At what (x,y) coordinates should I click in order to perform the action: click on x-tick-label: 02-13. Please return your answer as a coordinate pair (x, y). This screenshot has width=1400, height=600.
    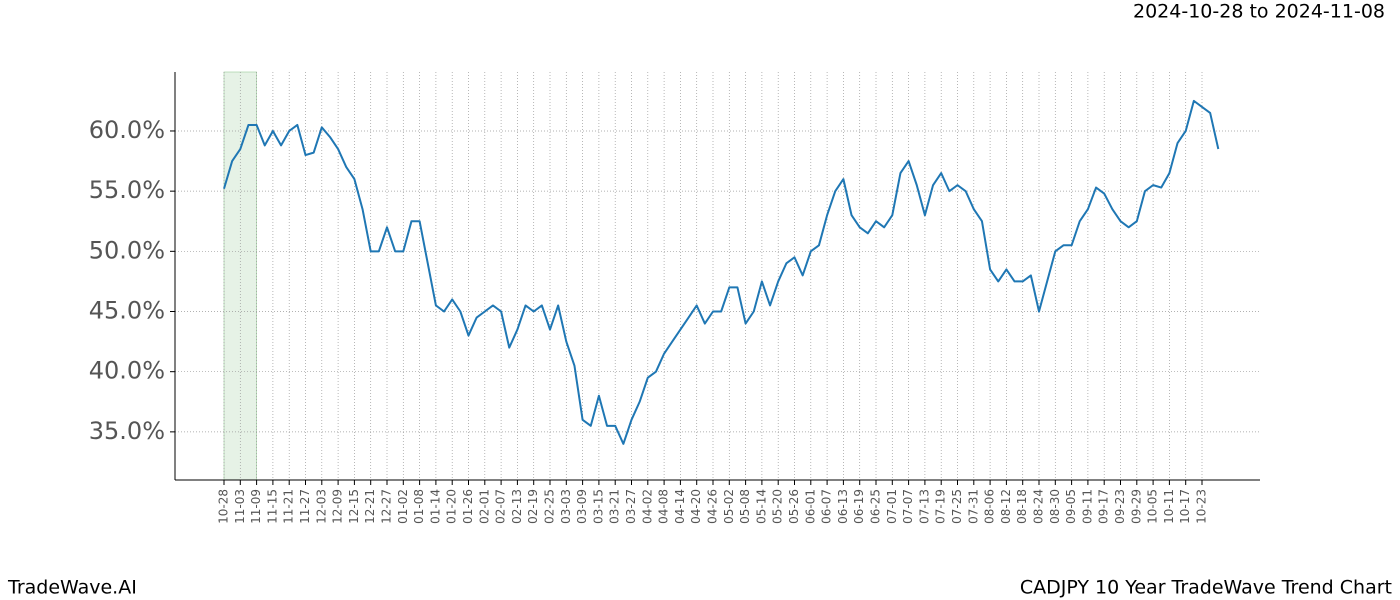
    Looking at the image, I should click on (517, 506).